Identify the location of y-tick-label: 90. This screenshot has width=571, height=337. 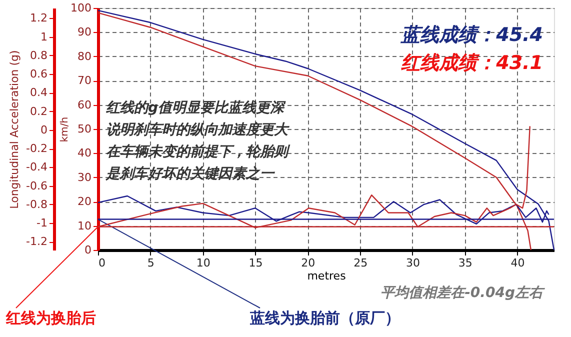
(85, 32).